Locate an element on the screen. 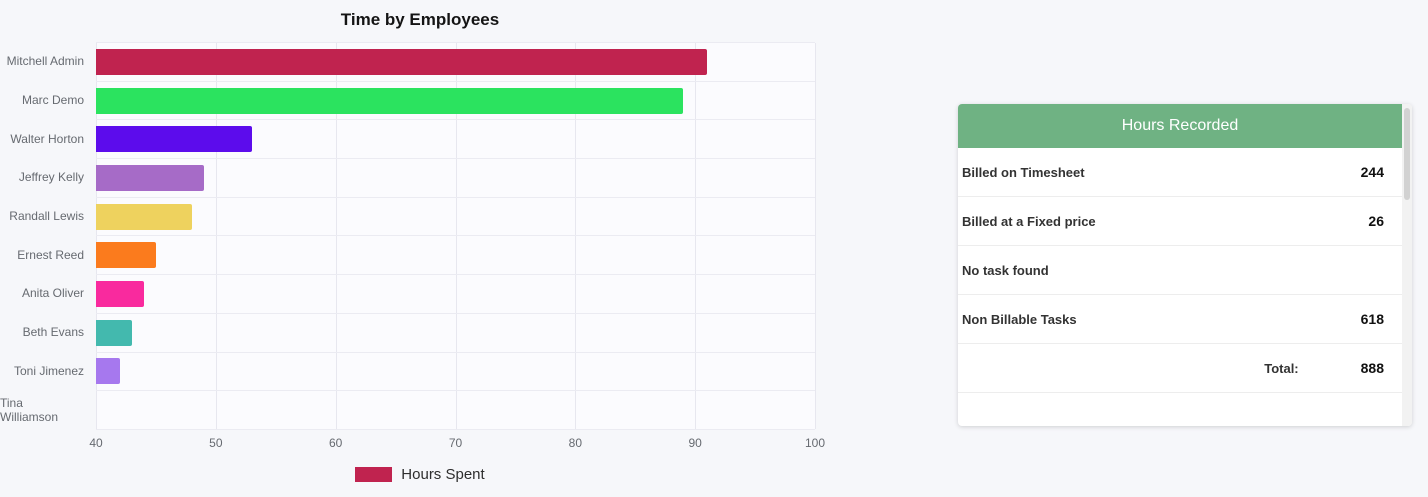  bar-toni-jimenez is located at coordinates (108, 371).